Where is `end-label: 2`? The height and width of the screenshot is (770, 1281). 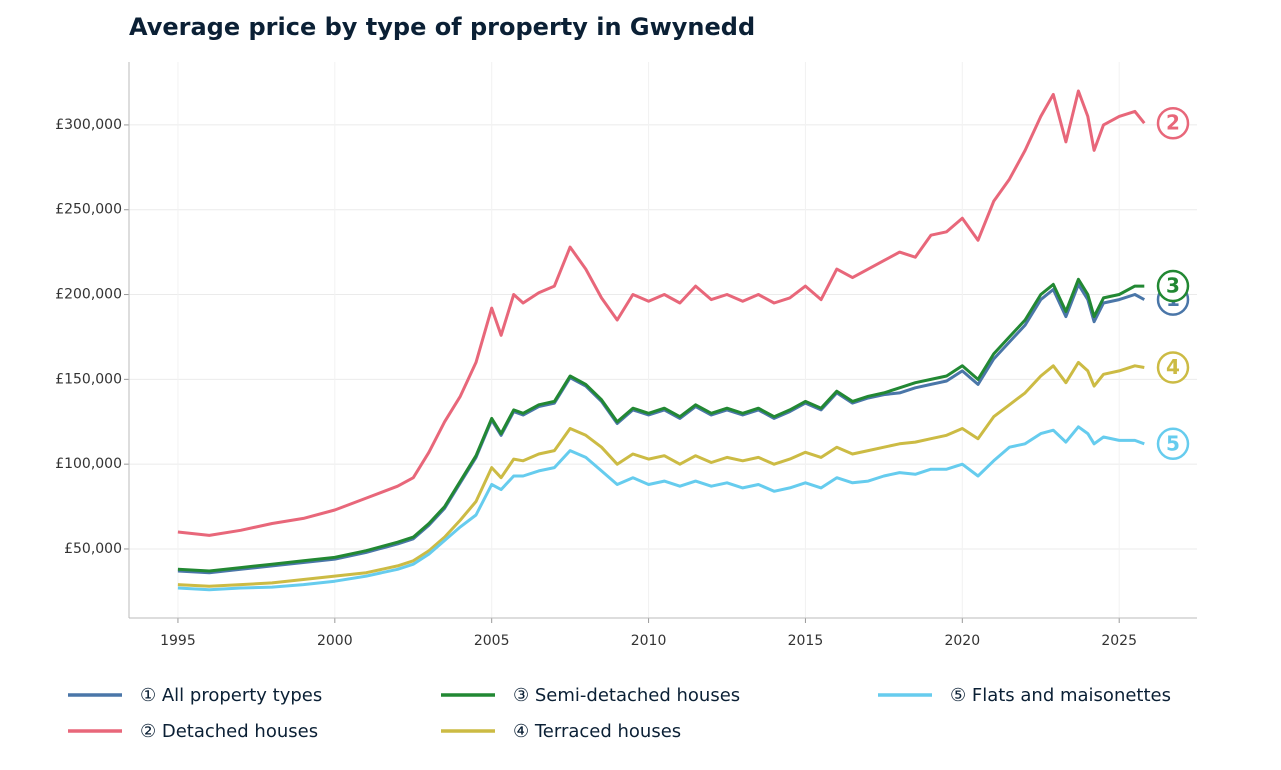
end-label: 2 is located at coordinates (1173, 123).